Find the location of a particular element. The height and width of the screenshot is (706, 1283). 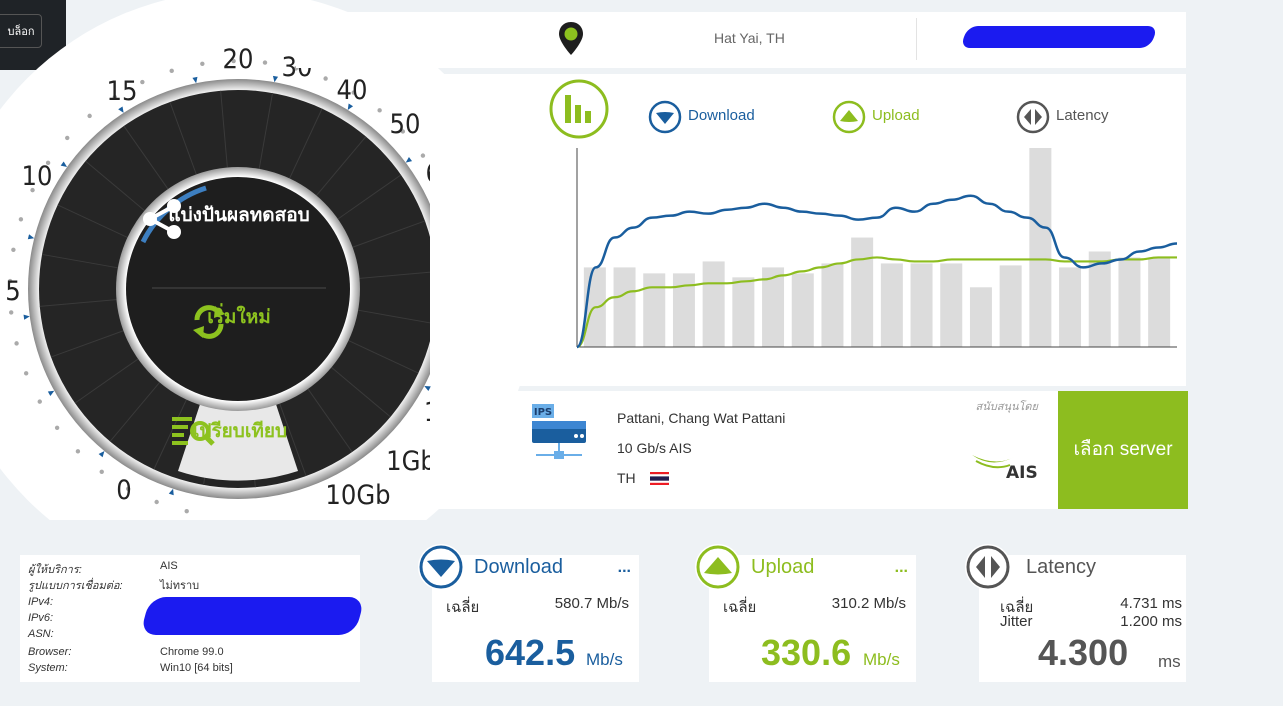

restart-label: เริ่มใหม่ is located at coordinates (239, 317).